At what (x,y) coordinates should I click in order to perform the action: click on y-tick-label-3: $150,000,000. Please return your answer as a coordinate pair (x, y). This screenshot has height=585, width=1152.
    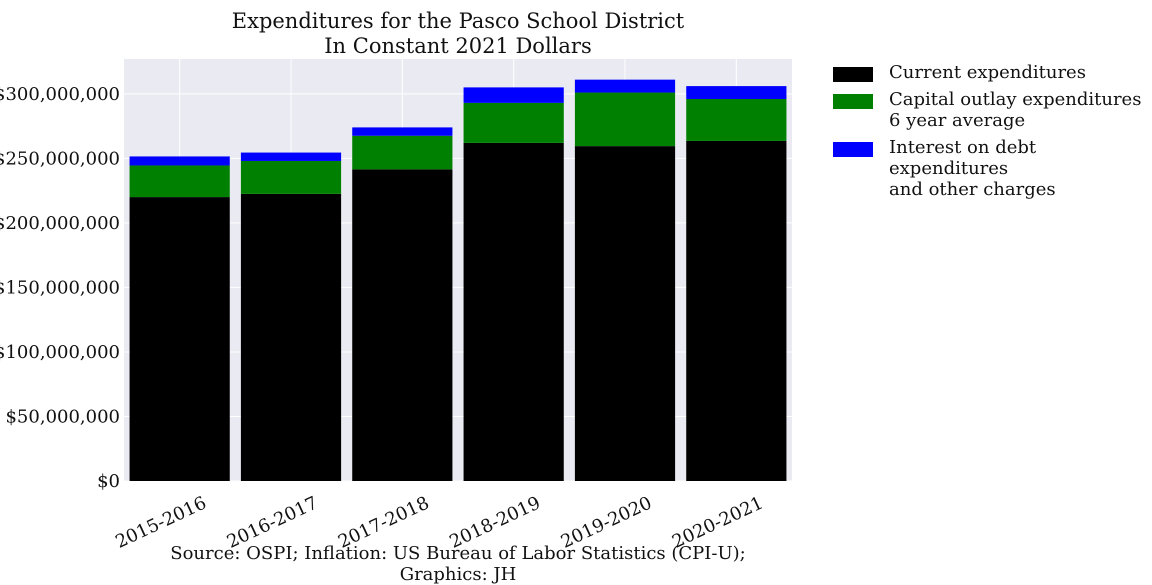
    Looking at the image, I should click on (60, 287).